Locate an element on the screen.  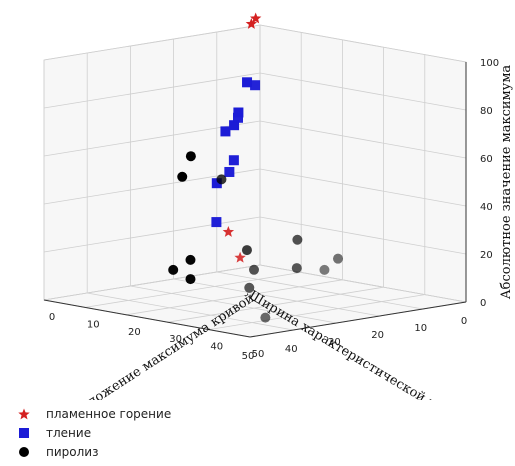
x-tick-label: 40 is located at coordinates (291, 349).